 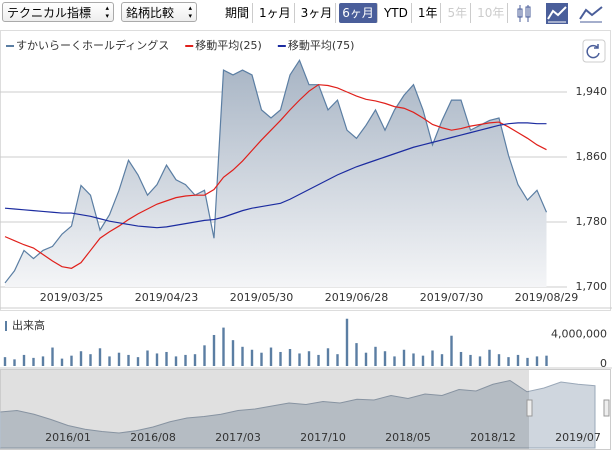 What do you see at coordinates (578, 437) in the screenshot?
I see `x-tick-label: 2019/07` at bounding box center [578, 437].